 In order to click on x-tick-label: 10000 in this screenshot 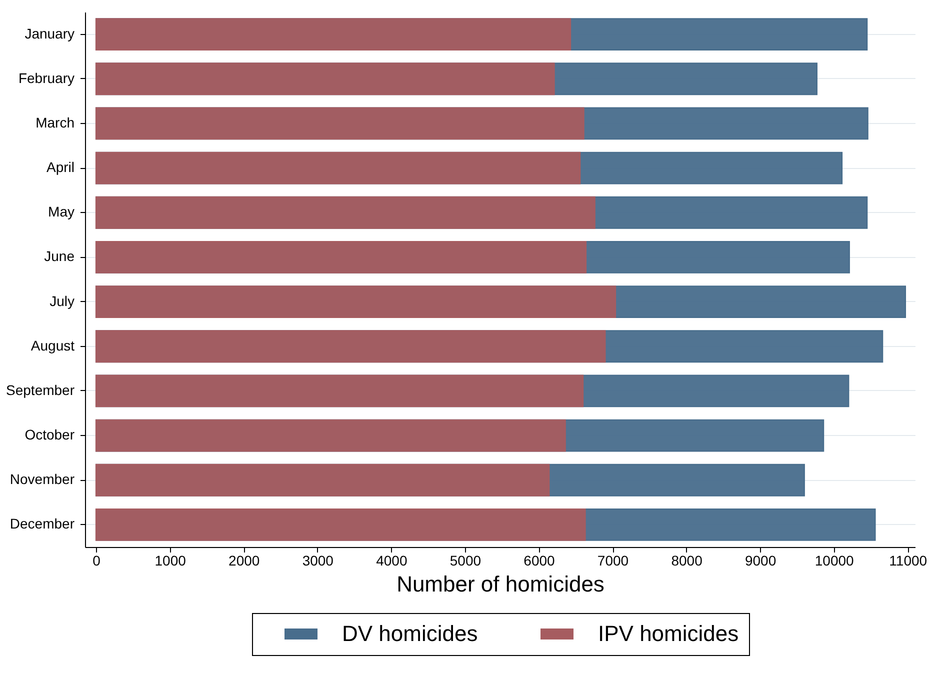, I will do `click(834, 560)`.